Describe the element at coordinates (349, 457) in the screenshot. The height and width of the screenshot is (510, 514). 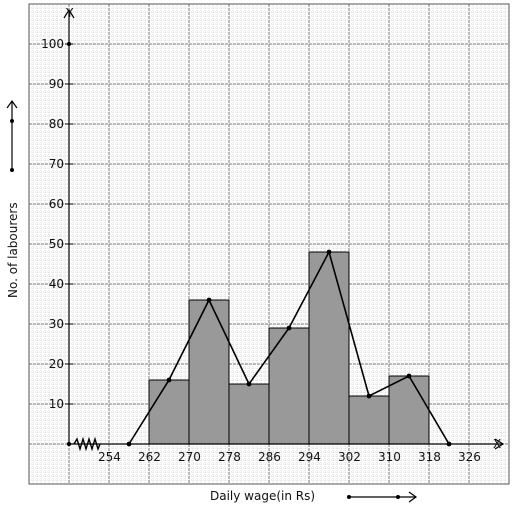
I see `x-tick-label: 302` at that location.